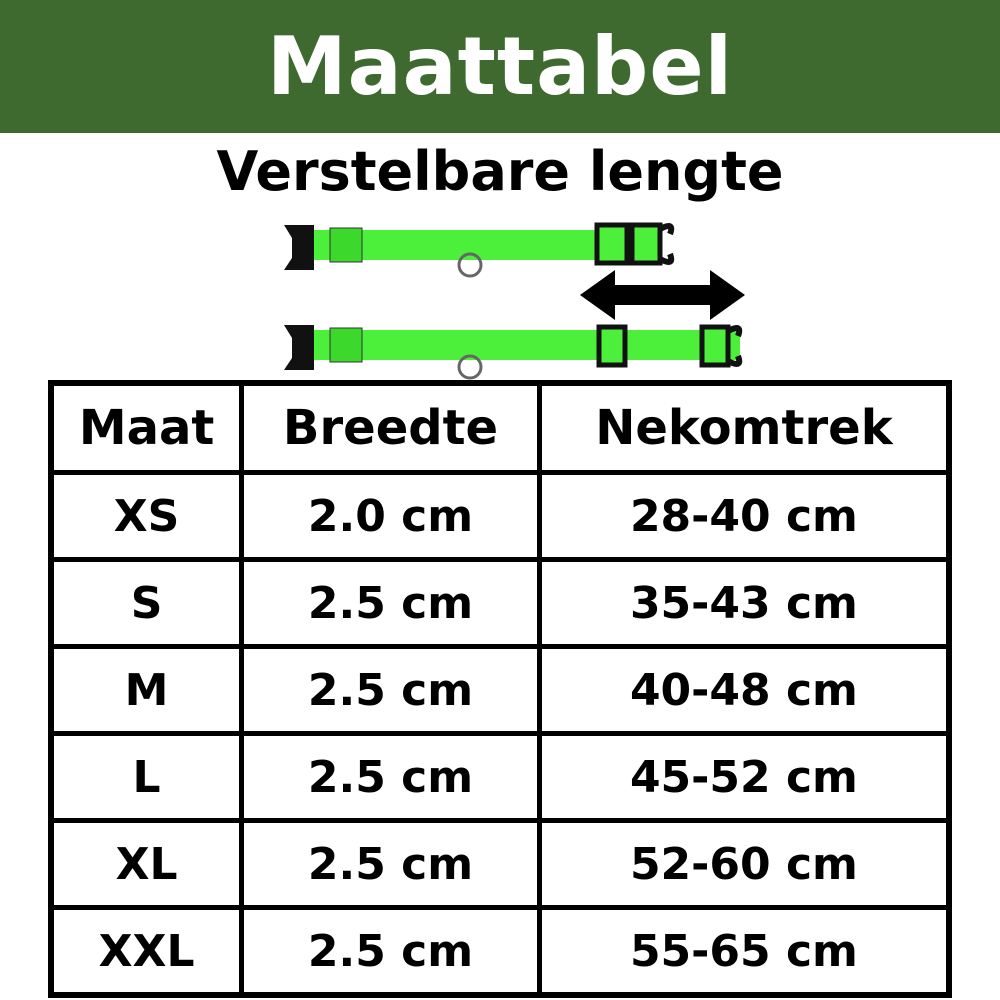  What do you see at coordinates (744, 690) in the screenshot?
I see `neck-cell: 40-48 cm` at bounding box center [744, 690].